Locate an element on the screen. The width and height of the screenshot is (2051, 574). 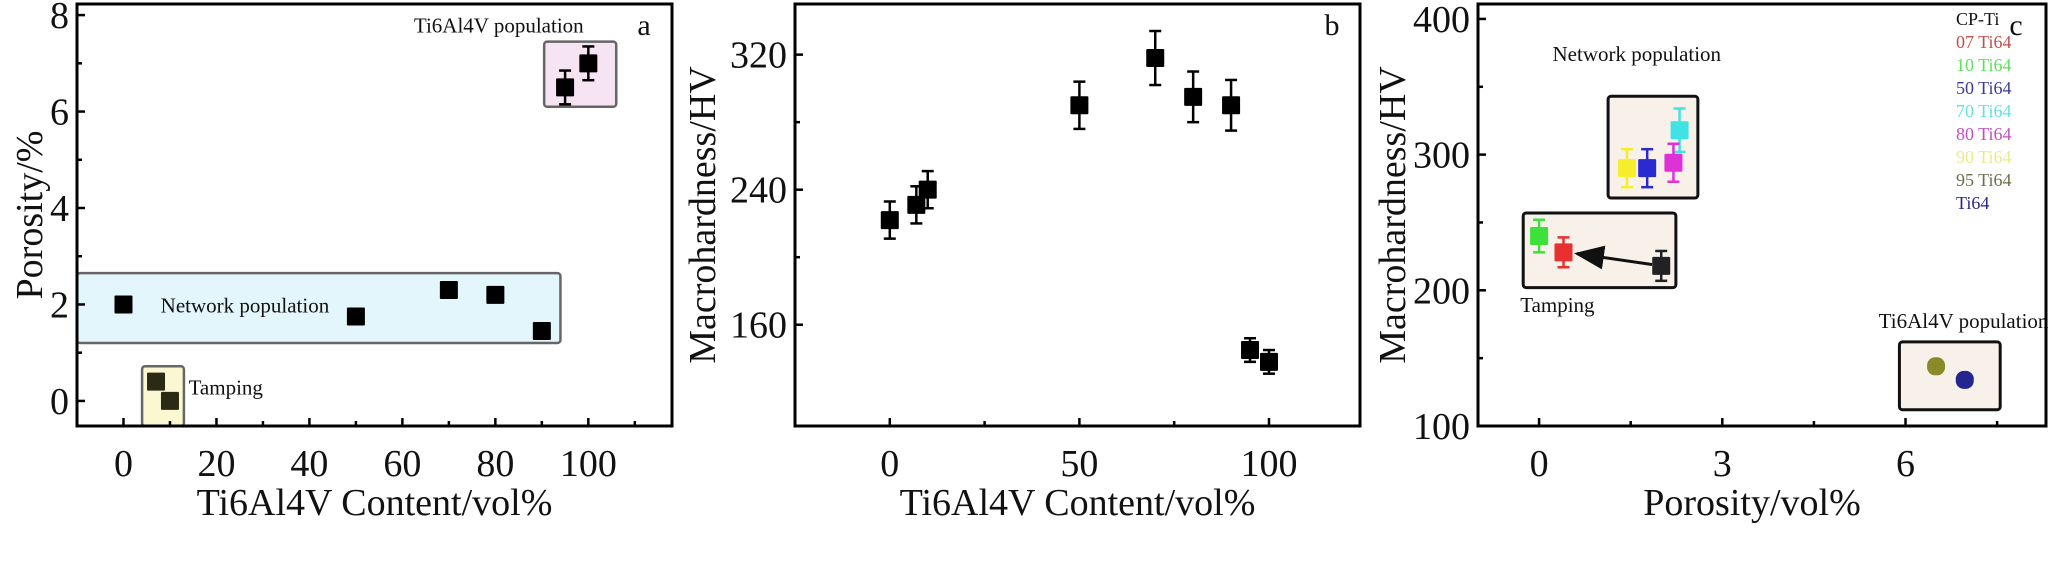
legend-entry: 95 Ti64 is located at coordinates (1984, 180).